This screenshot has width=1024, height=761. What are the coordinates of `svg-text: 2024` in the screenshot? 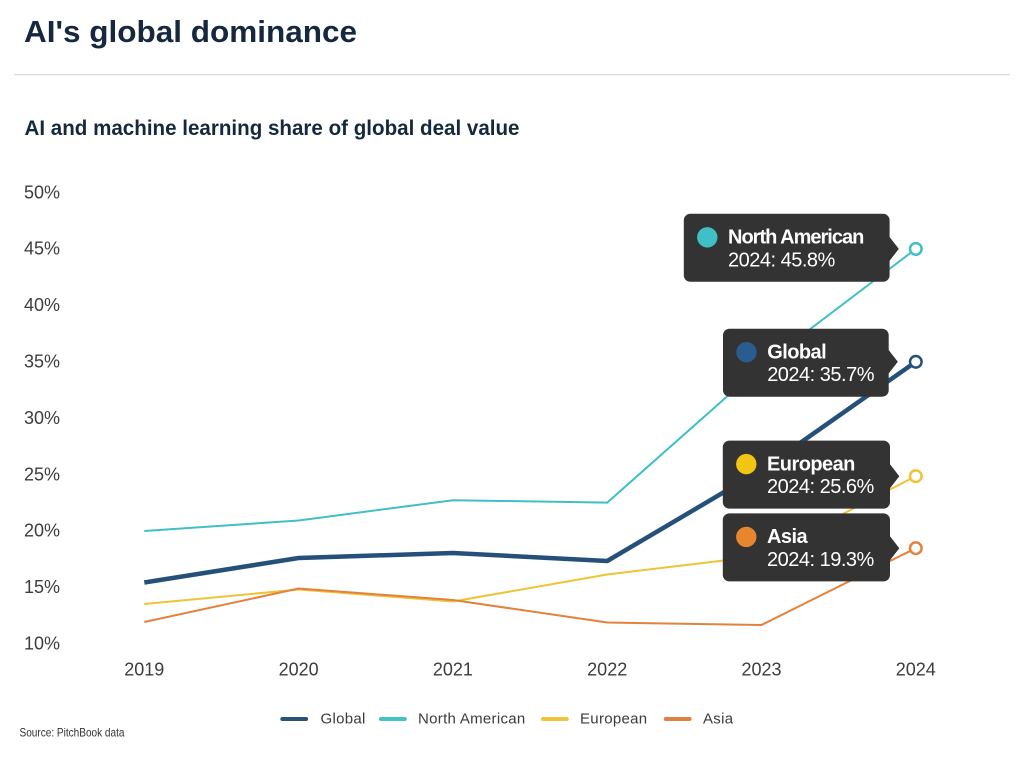 It's located at (916, 670).